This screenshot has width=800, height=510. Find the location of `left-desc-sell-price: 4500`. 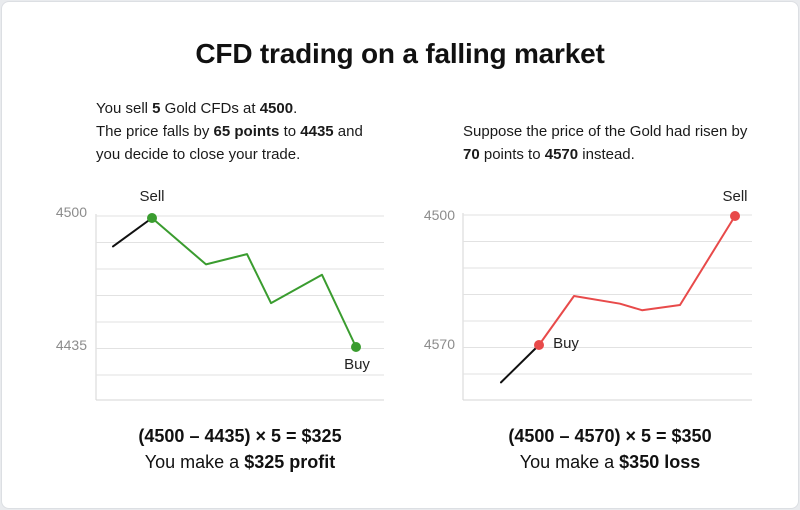

left-desc-sell-price: 4500 is located at coordinates (276, 108).